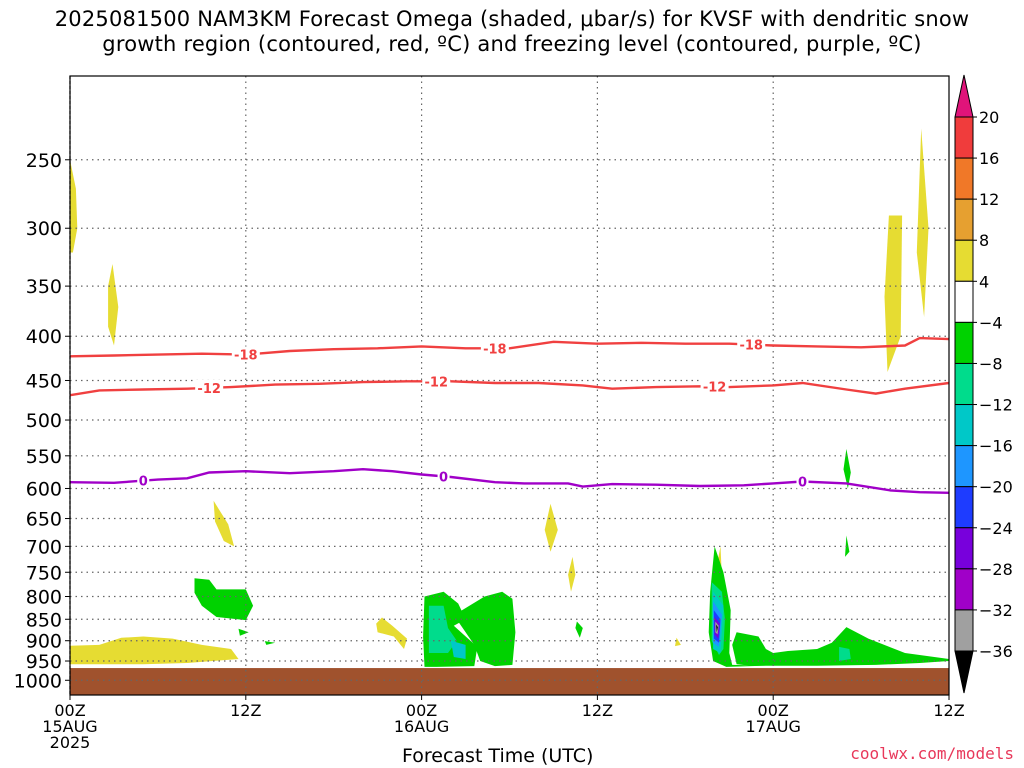 The height and width of the screenshot is (768, 1024). I want to click on x-tick-year-0: 2025, so click(70, 742).